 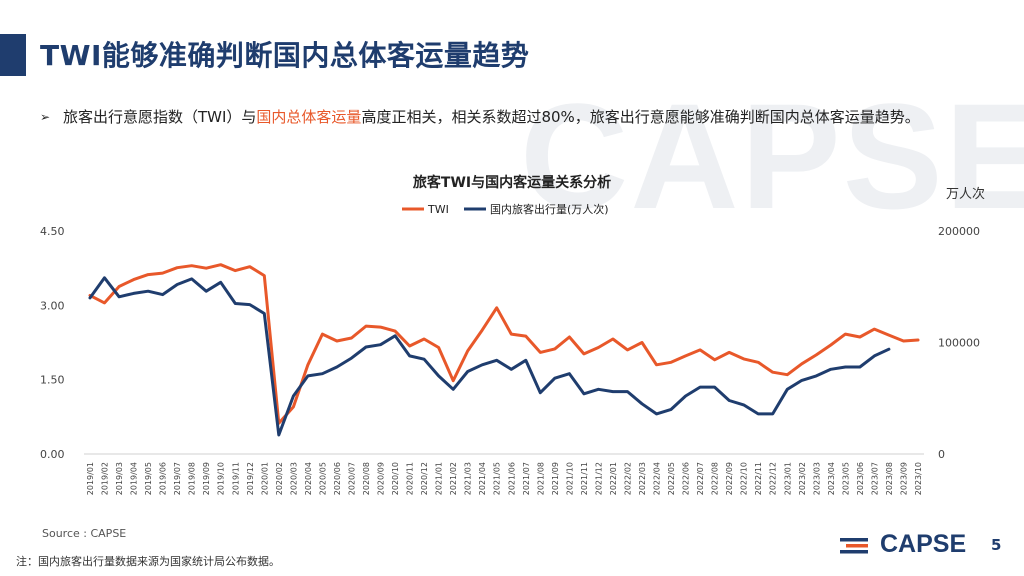 I want to click on x-tick-label: 2020/11, so click(x=410, y=478).